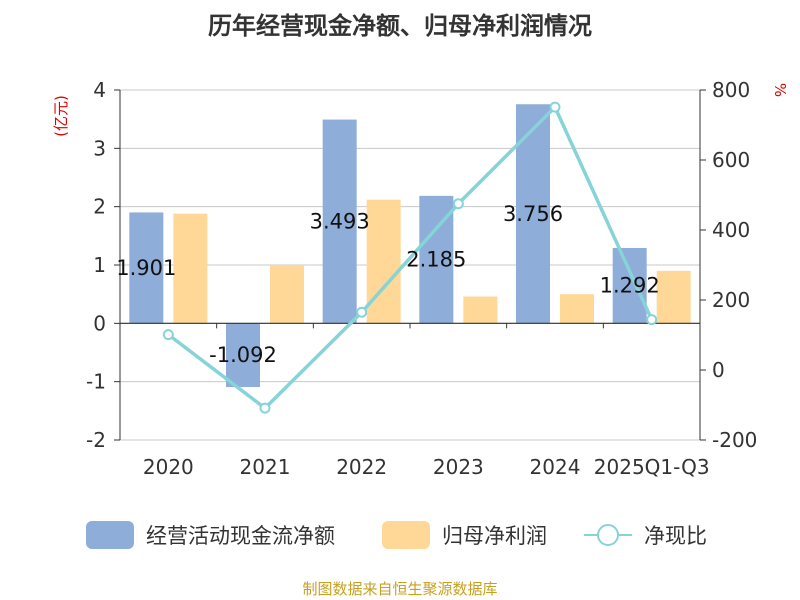  What do you see at coordinates (731, 300) in the screenshot?
I see `right-tick-label: 200` at bounding box center [731, 300].